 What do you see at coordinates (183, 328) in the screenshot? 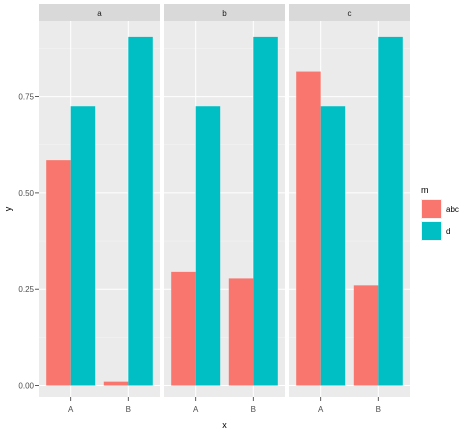
I see `bar-abc-b-A` at bounding box center [183, 328].